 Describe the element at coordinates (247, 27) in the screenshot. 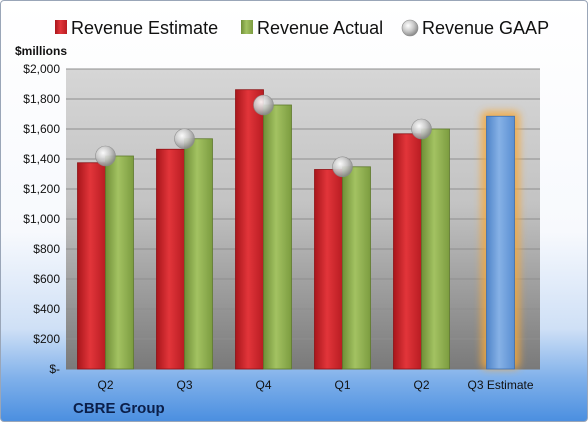

I see `legend-swatch-actual` at that location.